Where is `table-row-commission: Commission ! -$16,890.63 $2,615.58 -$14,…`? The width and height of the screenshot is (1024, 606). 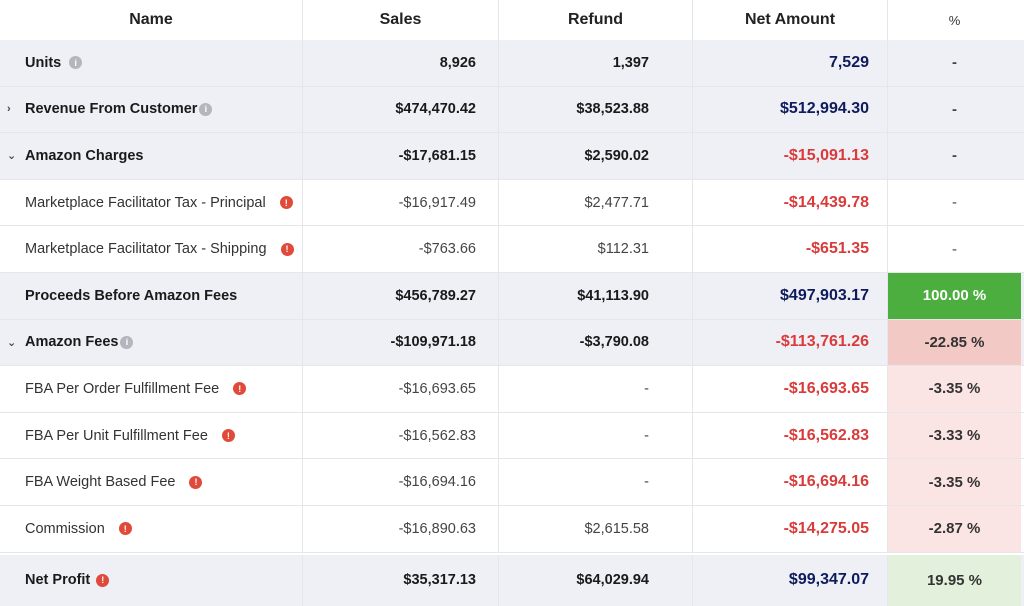
table-row-commission: Commission ! -$16,890.63 $2,615.58 -$14,… is located at coordinates (512, 529).